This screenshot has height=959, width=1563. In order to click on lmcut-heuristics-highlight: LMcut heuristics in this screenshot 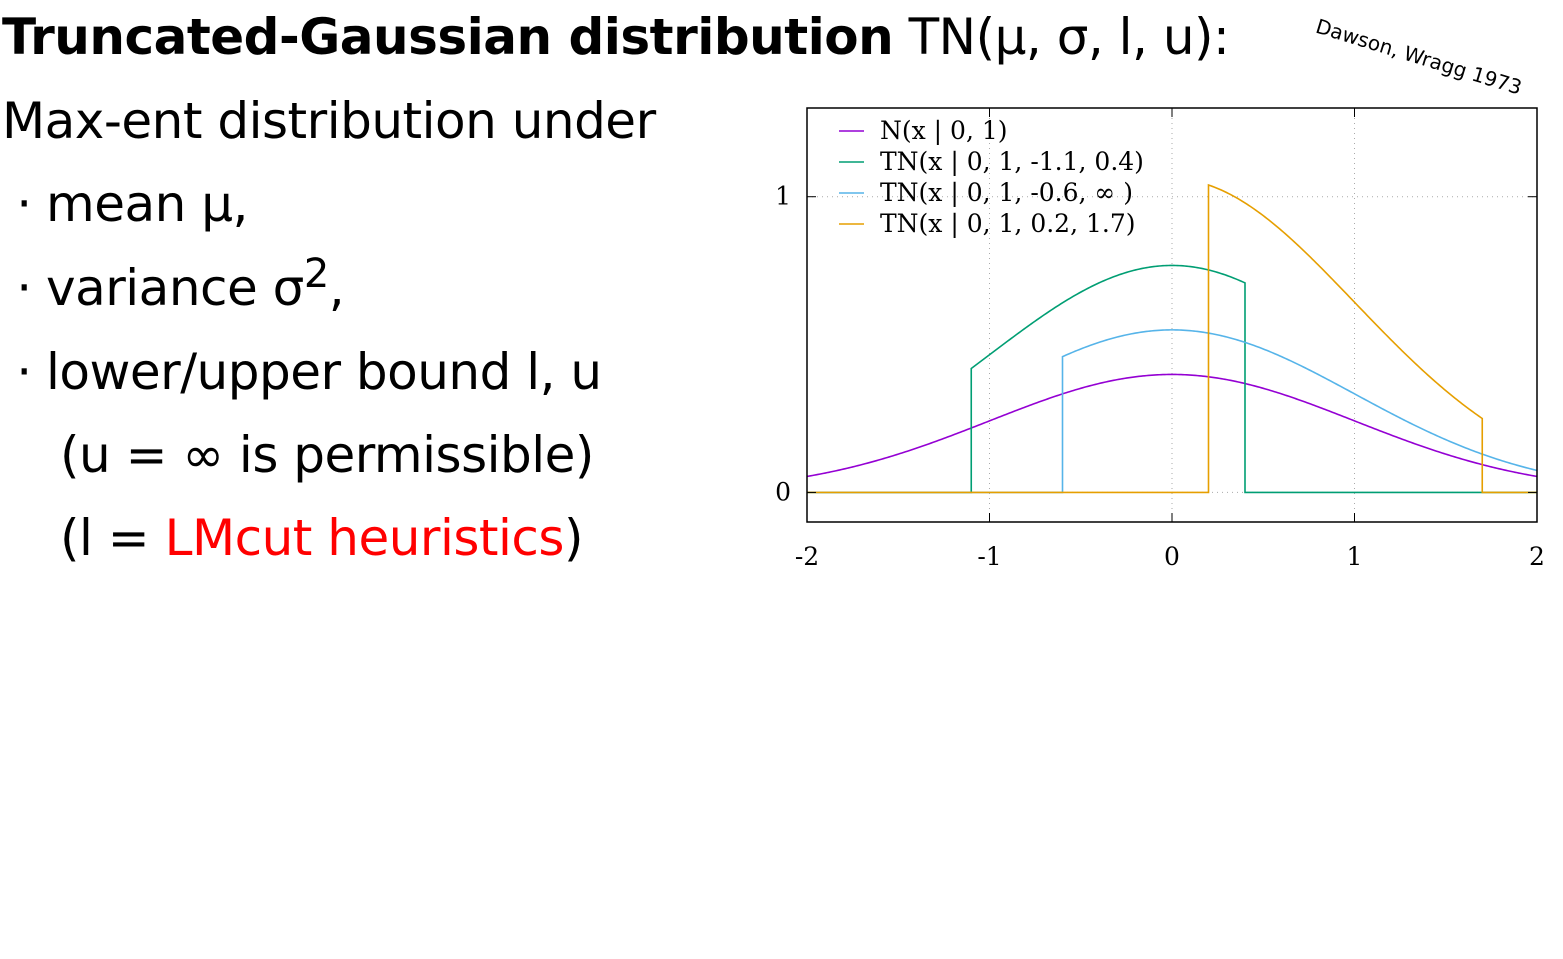, I will do `click(364, 538)`.